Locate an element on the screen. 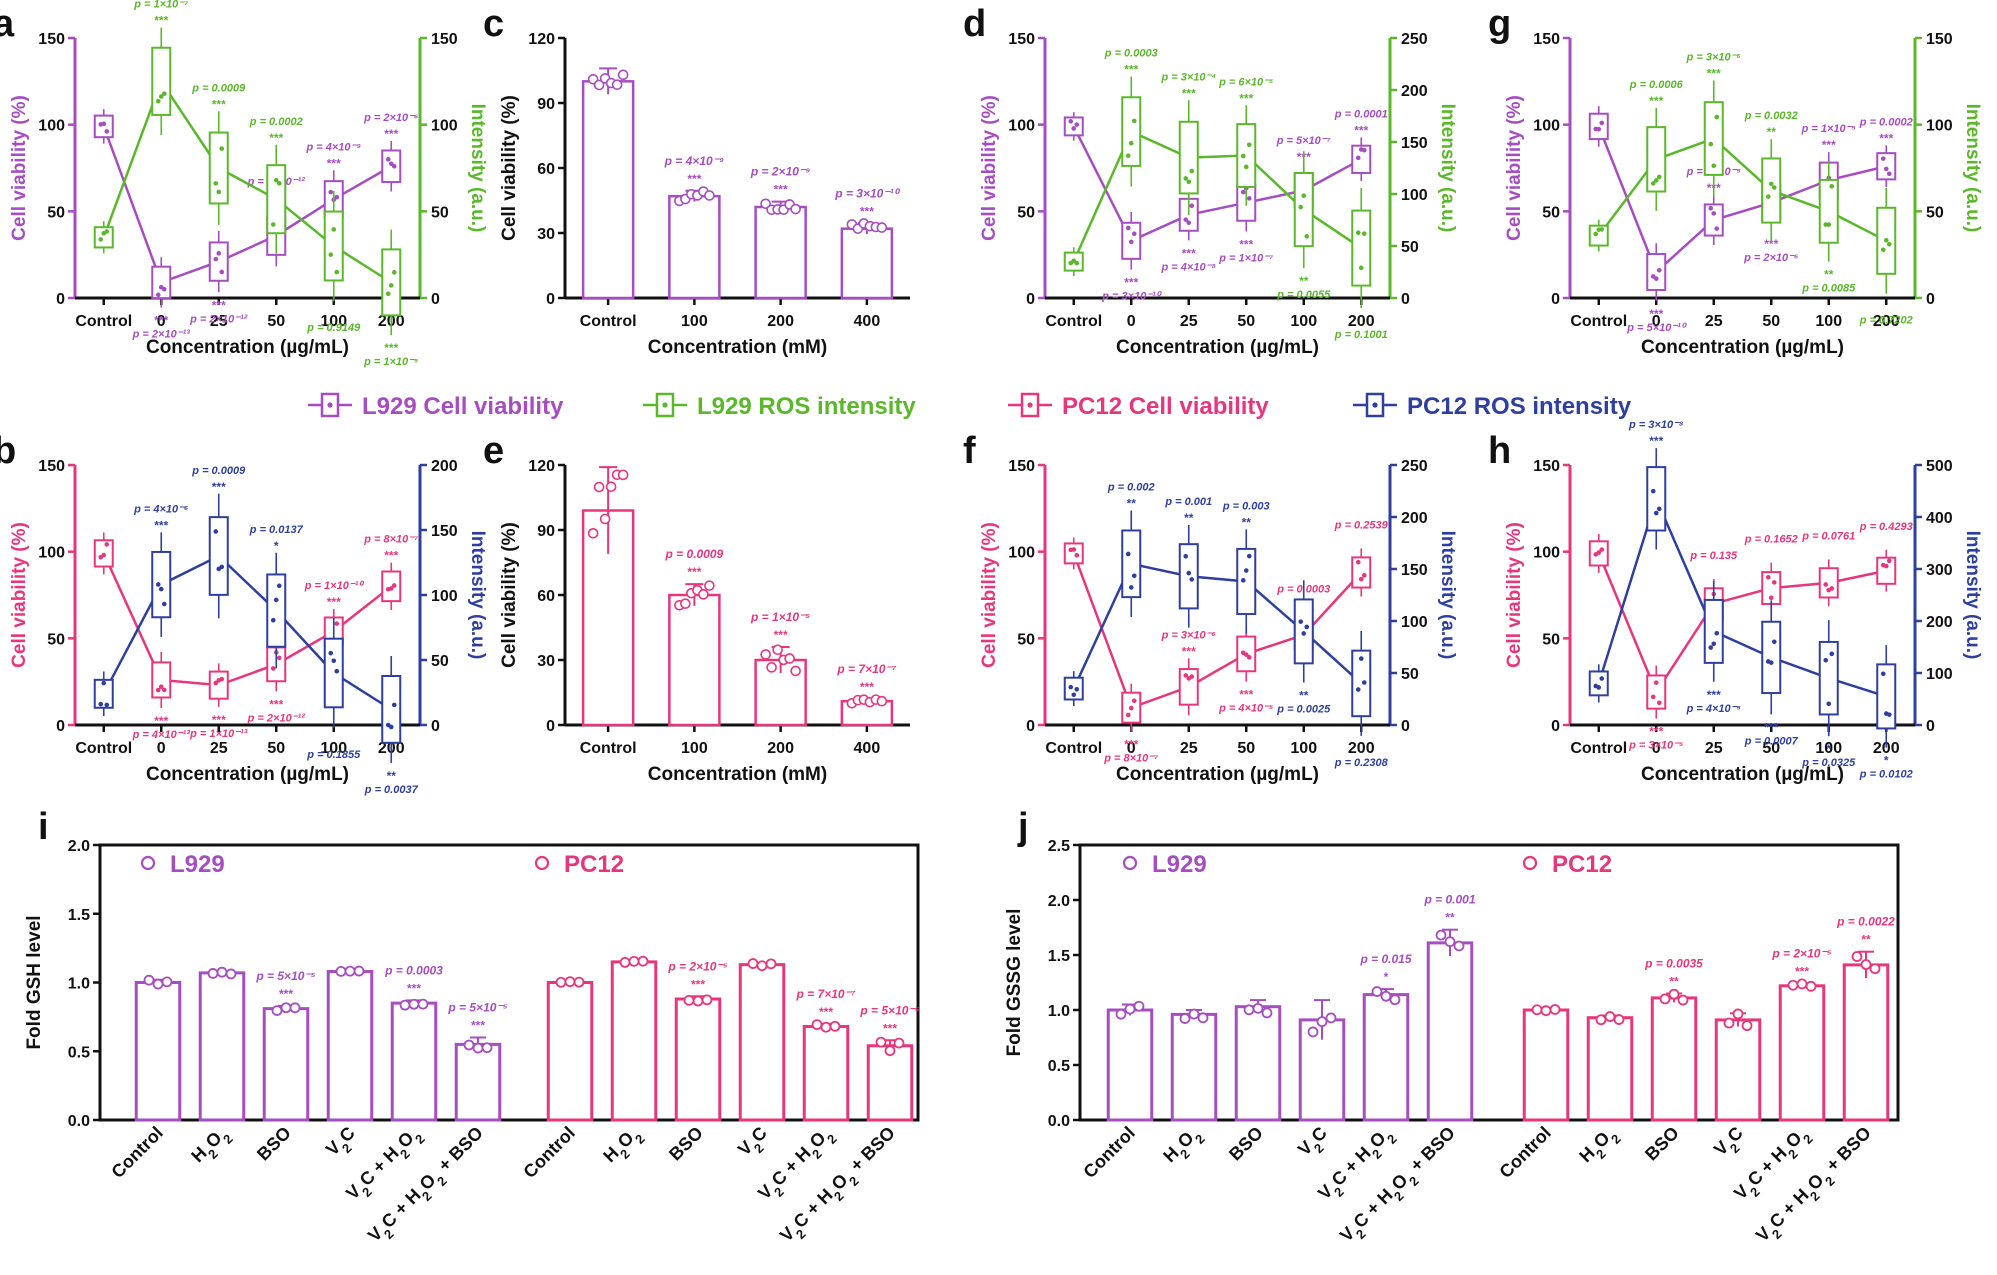 Image resolution: width=1997 pixels, height=1275 pixels. y2-tick-label: 200 is located at coordinates (1414, 518).